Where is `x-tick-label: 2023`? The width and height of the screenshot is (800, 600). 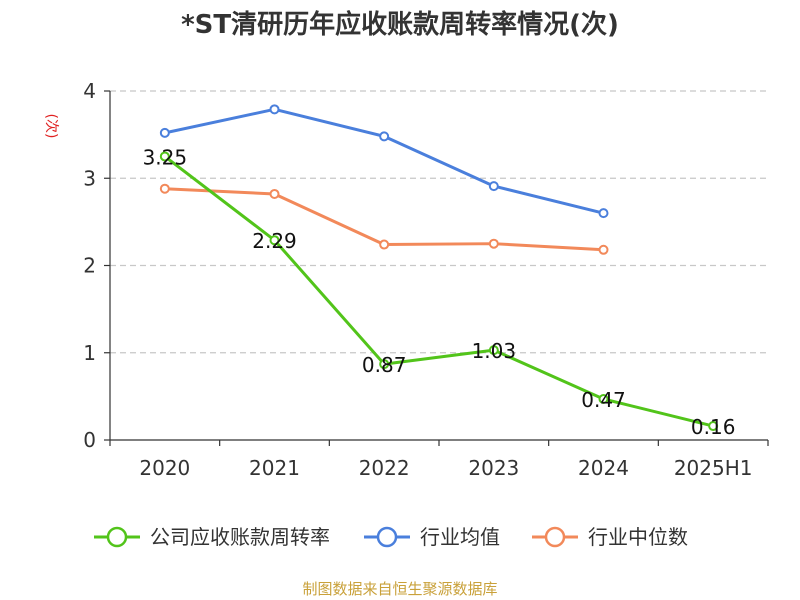 x-tick-label: 2023 is located at coordinates (493, 468).